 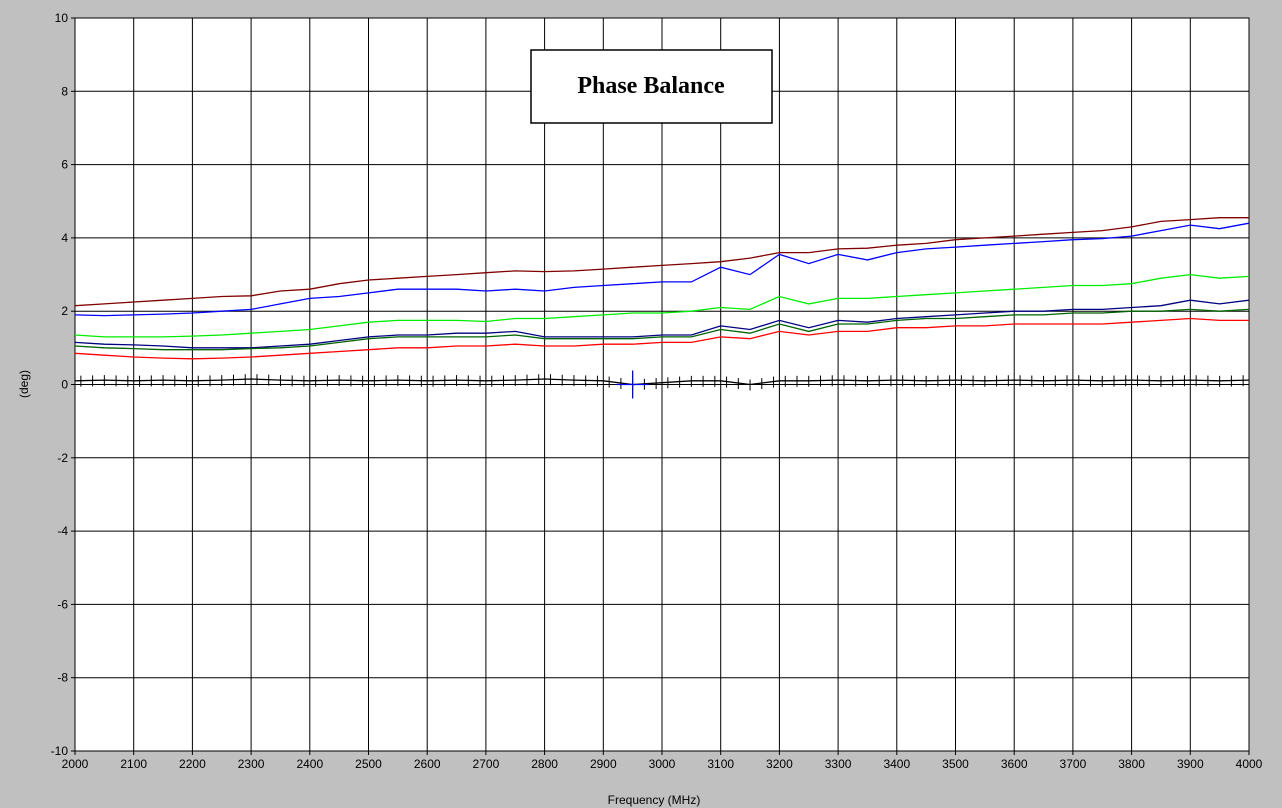 I want to click on x-tick-label: 3500, so click(x=955, y=764).